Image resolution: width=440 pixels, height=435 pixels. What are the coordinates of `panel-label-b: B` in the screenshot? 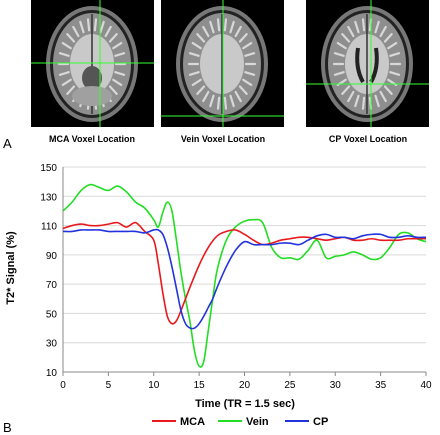 It's located at (7, 427).